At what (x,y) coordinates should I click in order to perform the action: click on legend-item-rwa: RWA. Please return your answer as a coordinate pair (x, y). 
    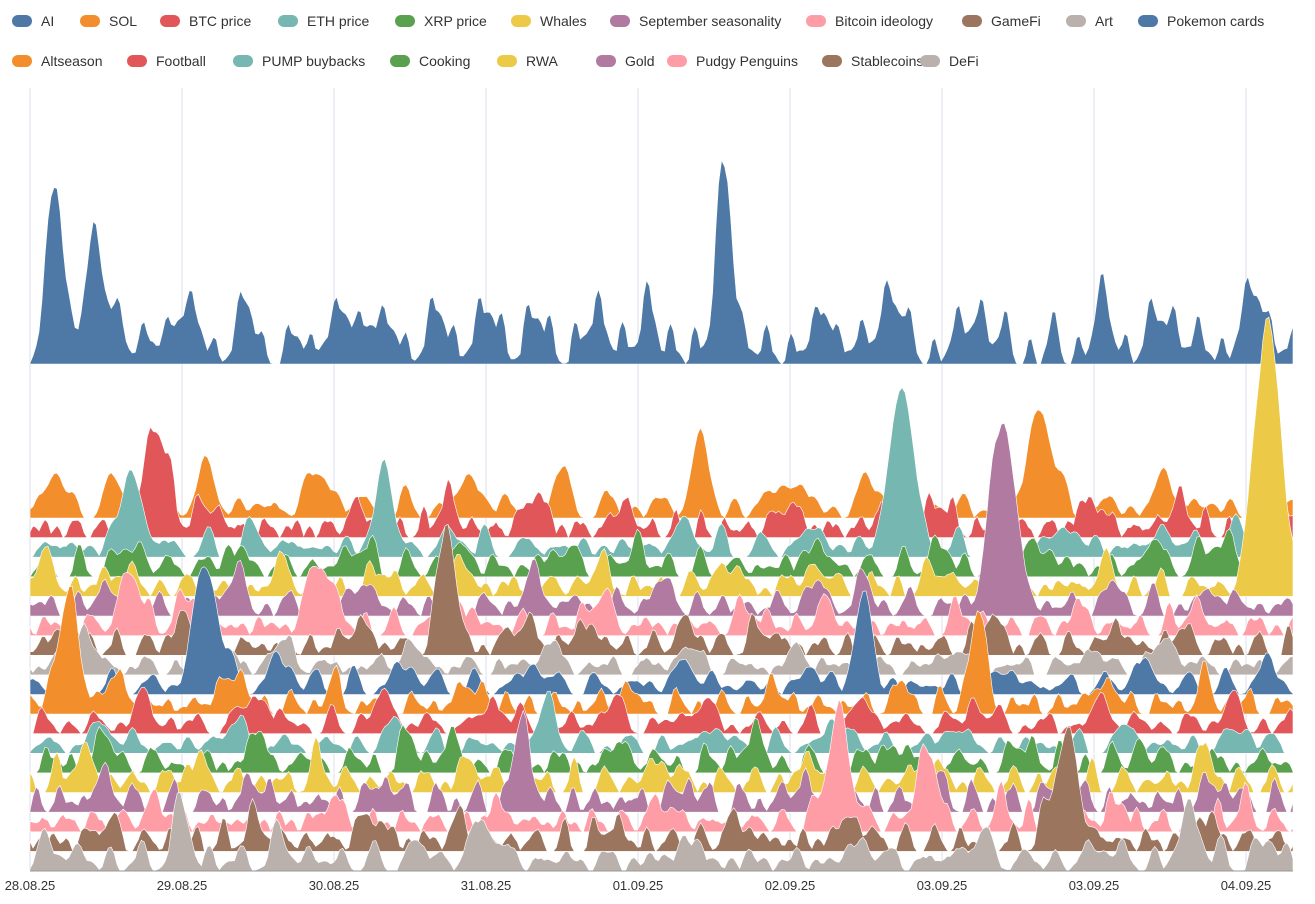
    Looking at the image, I should click on (527, 61).